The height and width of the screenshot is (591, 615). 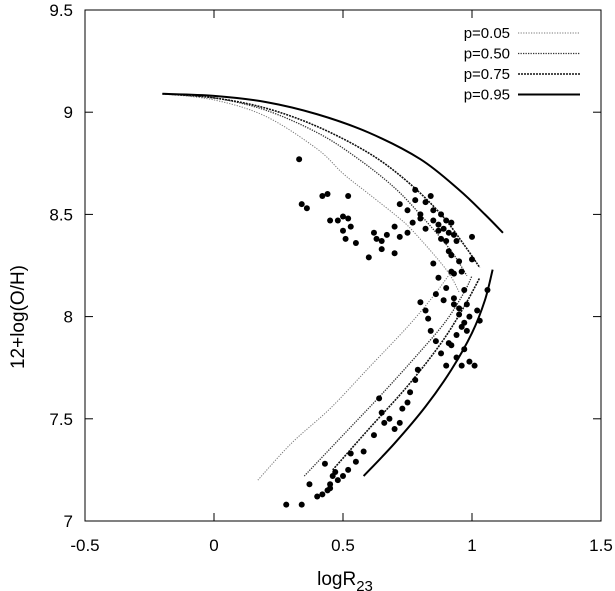 What do you see at coordinates (522, 64) in the screenshot?
I see `legend: p=0.05 p=0.50 p=0.75 p=0.95` at bounding box center [522, 64].